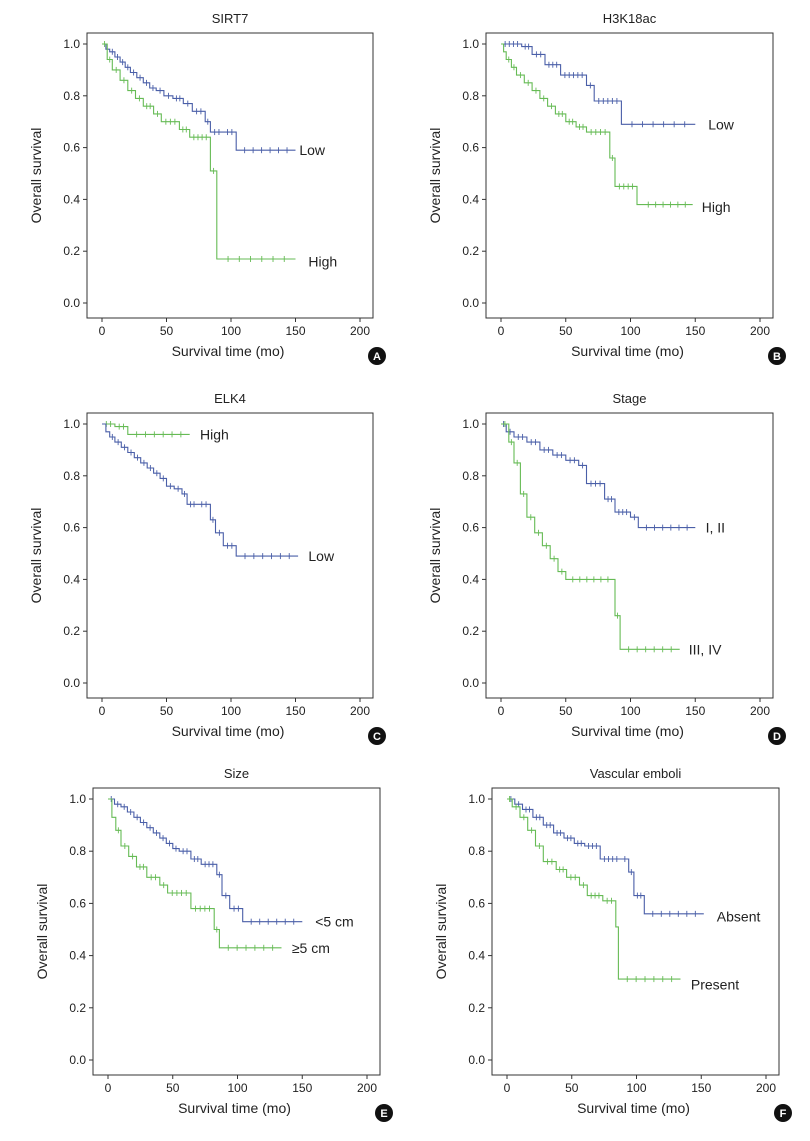  I want to click on chart-title: H3K18ac, so click(630, 18).